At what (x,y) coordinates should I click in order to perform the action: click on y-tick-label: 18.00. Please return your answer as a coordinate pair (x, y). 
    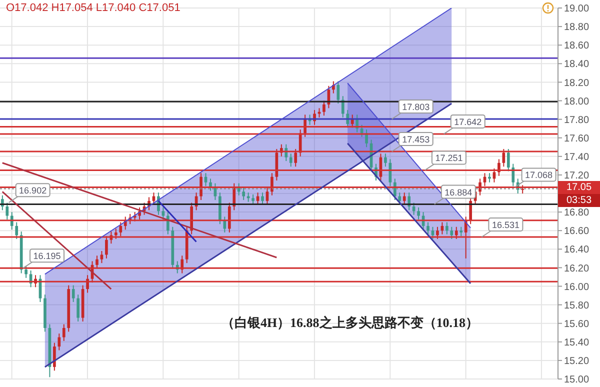
    Looking at the image, I should click on (577, 102).